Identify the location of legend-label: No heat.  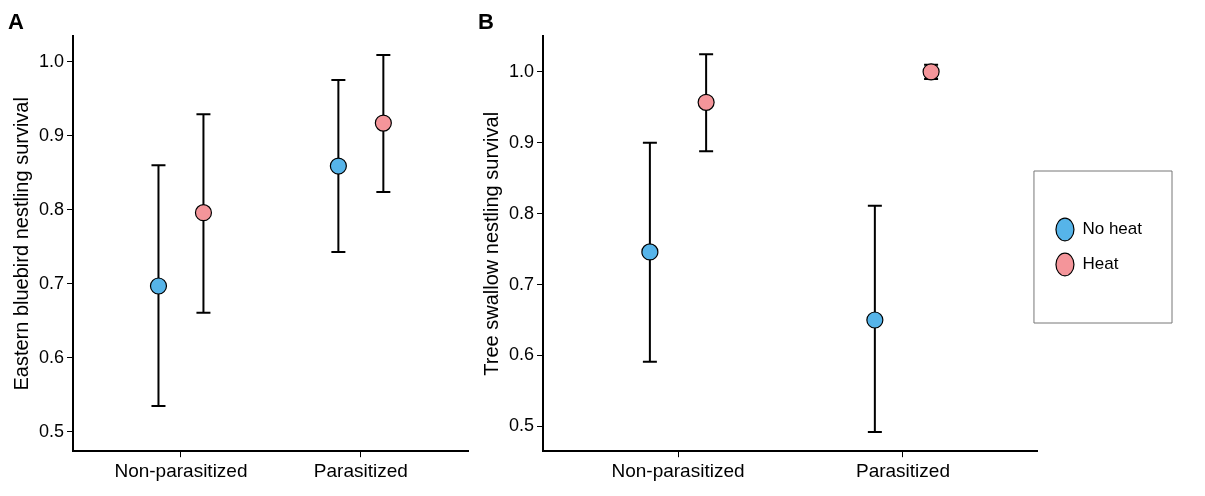
(1112, 229).